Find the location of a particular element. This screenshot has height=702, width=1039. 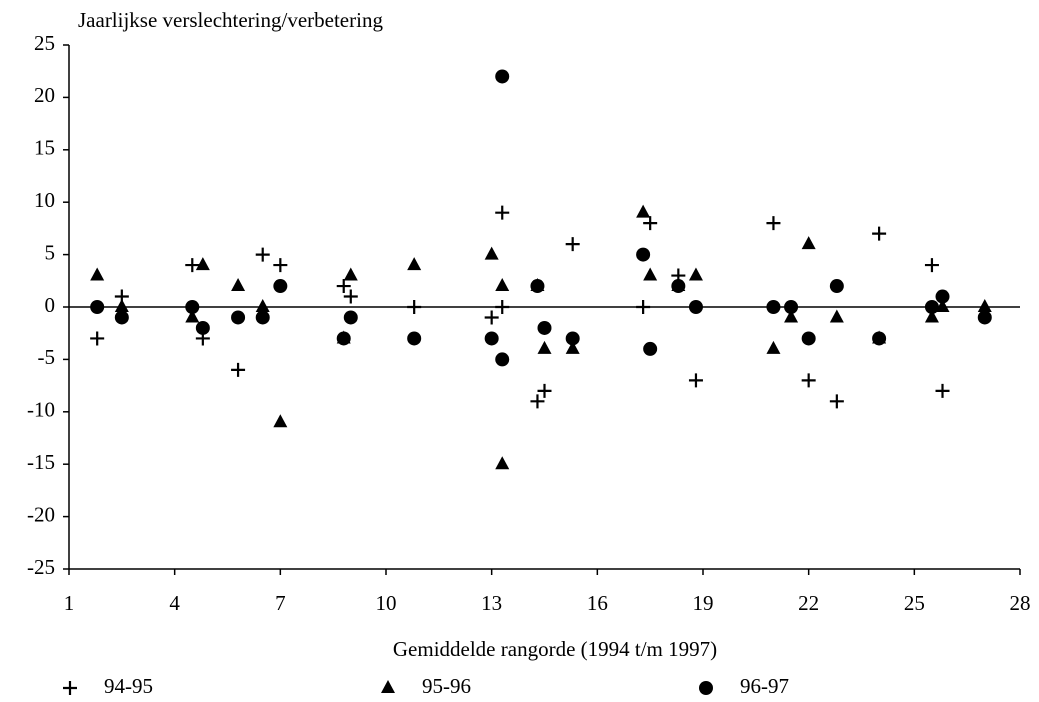

y-tick-label: -15 is located at coordinates (41, 462).